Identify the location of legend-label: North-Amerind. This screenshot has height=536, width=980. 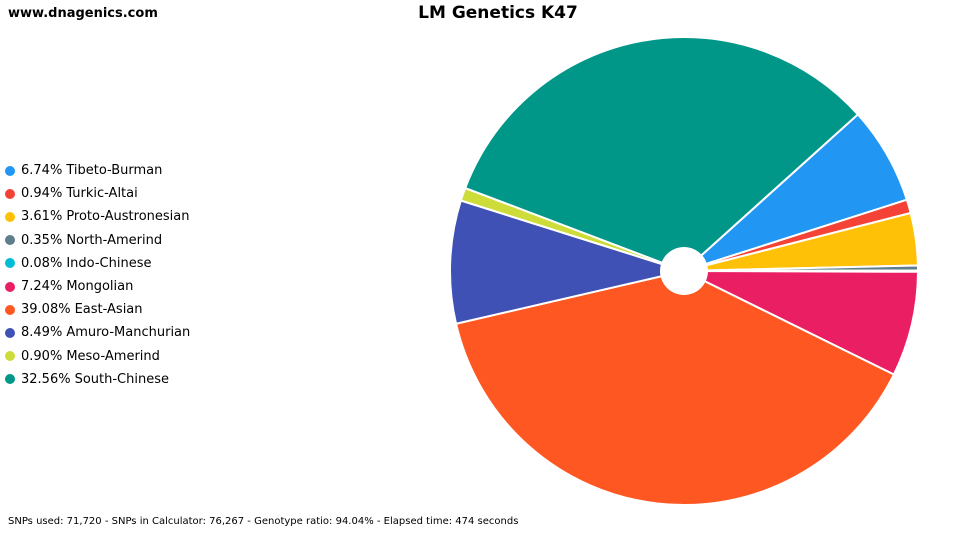
(114, 240).